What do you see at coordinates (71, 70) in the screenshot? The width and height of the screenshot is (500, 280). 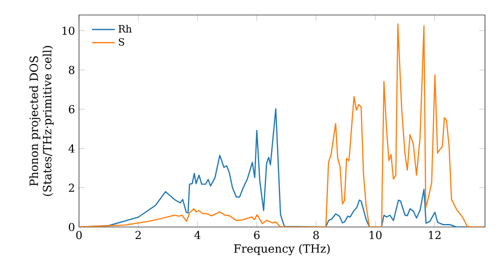 I see `y-tick-label: 8` at bounding box center [71, 70].